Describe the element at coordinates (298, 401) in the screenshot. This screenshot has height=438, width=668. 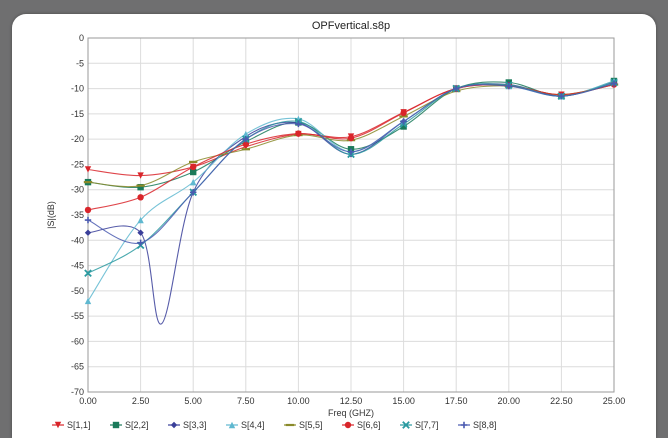
I see `x-tick-label: 10.00` at that location.